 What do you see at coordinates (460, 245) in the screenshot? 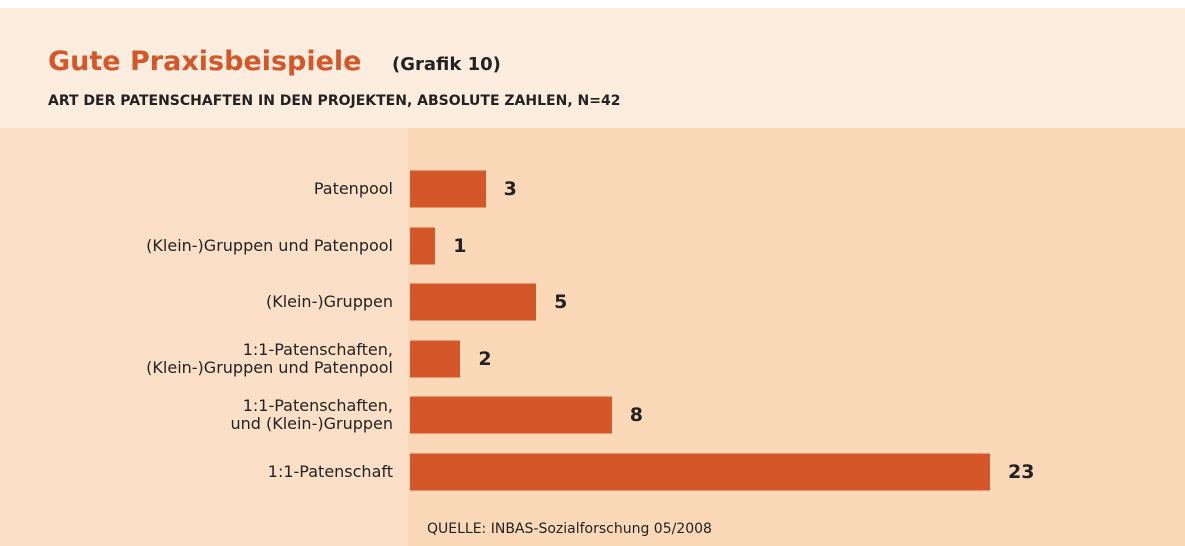
I see `data-label: 1` at bounding box center [460, 245].